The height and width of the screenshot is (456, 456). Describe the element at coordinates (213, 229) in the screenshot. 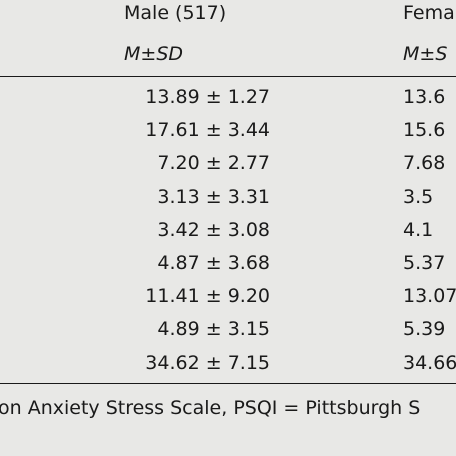

I see `male-value: 3.42 ± 3.08` at that location.